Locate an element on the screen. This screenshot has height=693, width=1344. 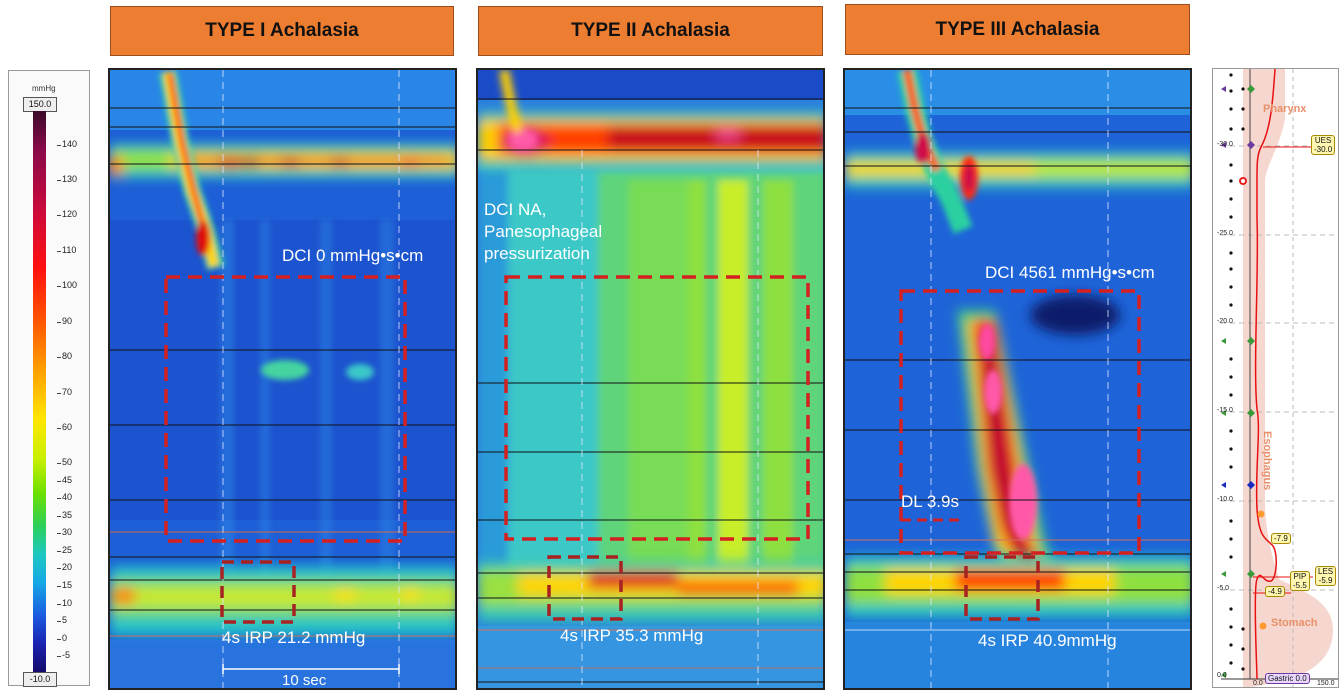
depth-axis-label: -25.0 is located at coordinates (1225, 233).